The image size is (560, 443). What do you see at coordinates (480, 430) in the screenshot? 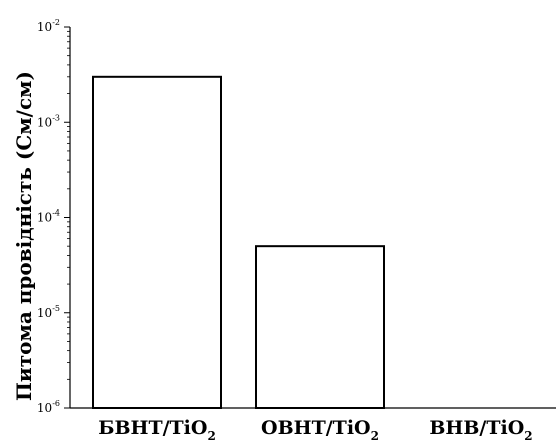
I see `x-tick-label: ВНВ/TiO2` at bounding box center [480, 430].